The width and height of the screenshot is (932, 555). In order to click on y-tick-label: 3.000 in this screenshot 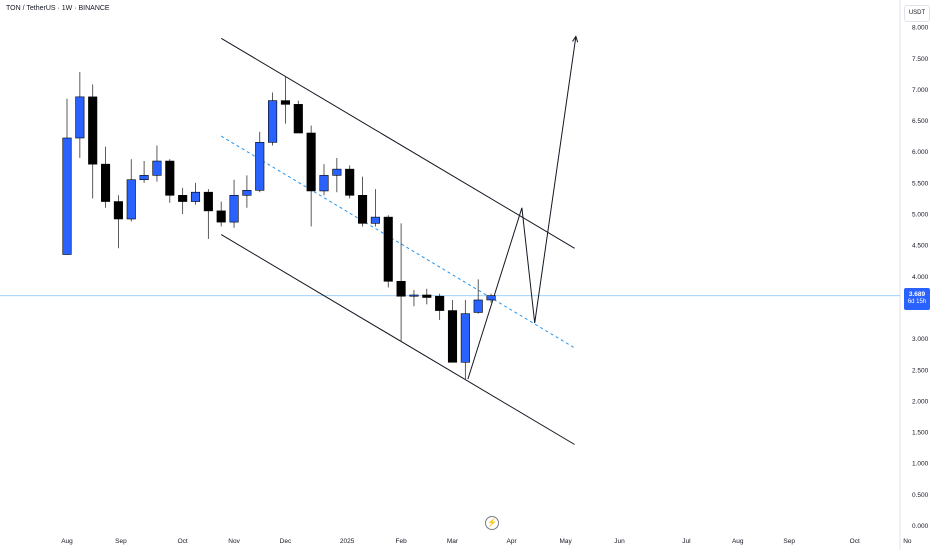, I will do `click(920, 339)`.